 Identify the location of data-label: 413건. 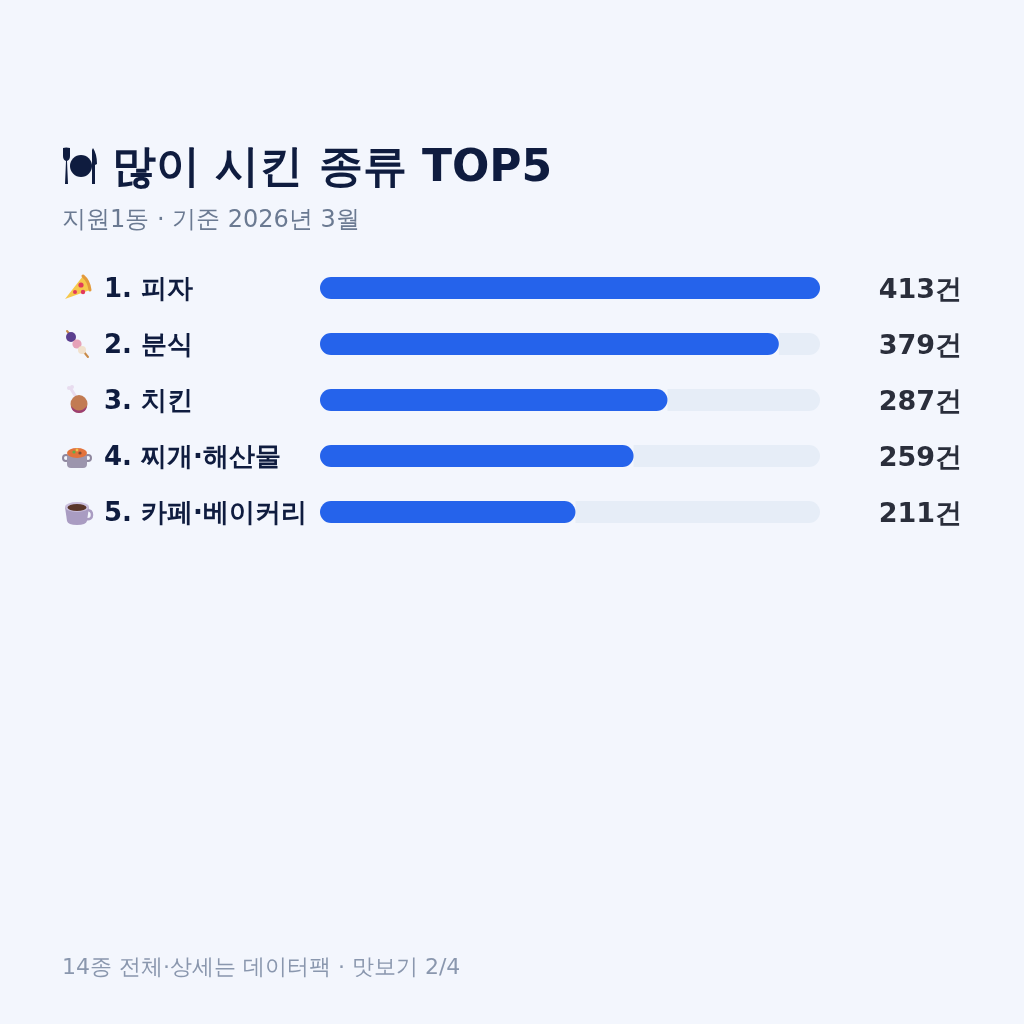
(920, 288).